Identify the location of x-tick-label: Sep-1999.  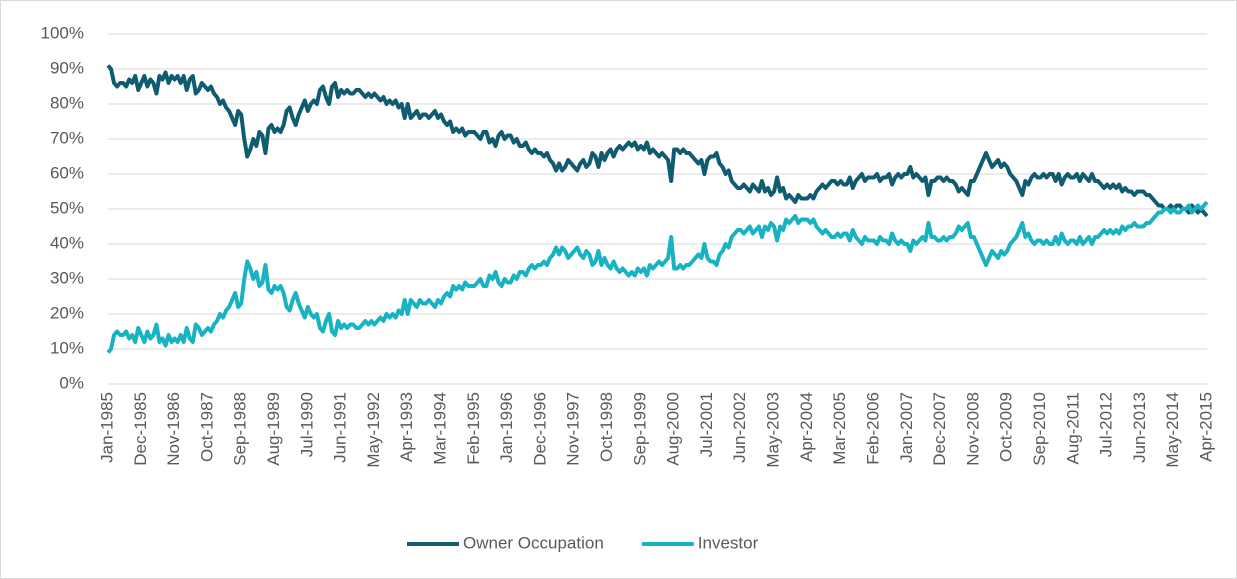
(639, 429).